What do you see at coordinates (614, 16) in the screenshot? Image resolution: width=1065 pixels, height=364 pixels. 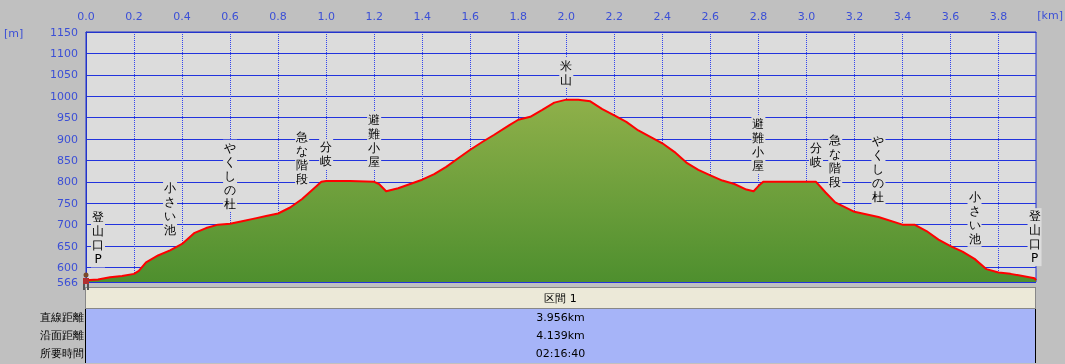 I see `x-tick-label: 2.2` at bounding box center [614, 16].